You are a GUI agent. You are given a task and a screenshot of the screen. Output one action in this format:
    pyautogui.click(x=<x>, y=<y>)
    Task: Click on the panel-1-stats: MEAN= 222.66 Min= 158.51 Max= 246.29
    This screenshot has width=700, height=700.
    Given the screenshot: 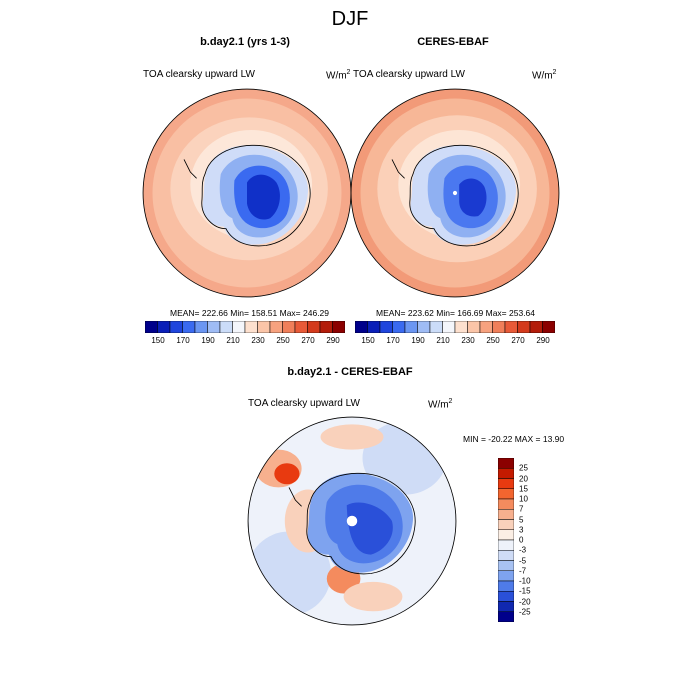 What is the action you would take?
    pyautogui.click(x=250, y=313)
    